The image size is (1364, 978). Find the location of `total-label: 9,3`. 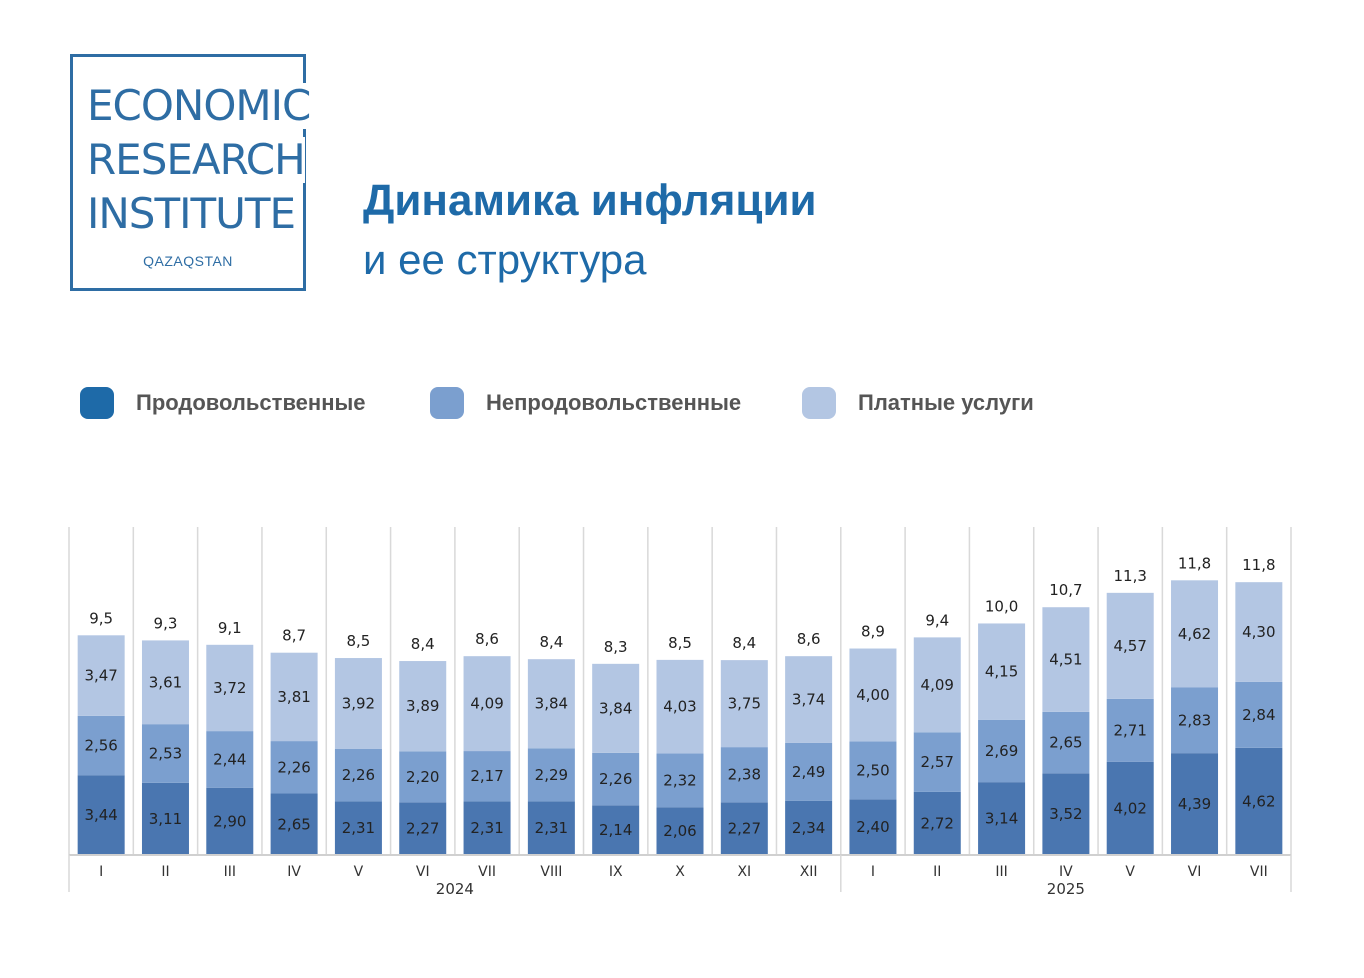

total-label: 9,3 is located at coordinates (166, 623).